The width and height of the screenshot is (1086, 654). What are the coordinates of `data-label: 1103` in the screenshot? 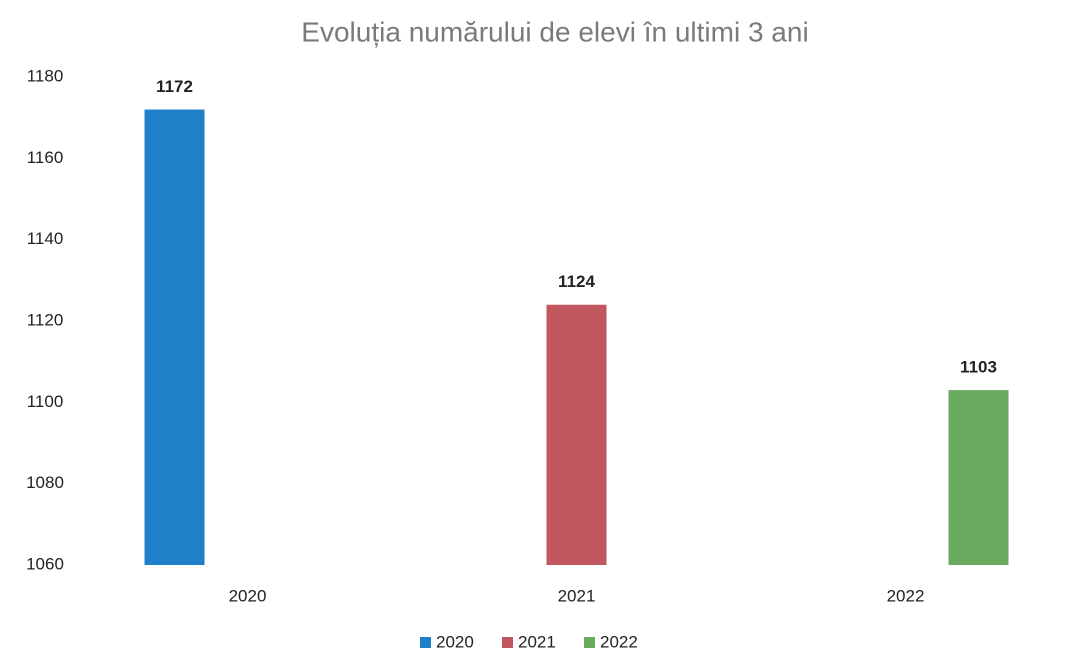 It's located at (978, 367).